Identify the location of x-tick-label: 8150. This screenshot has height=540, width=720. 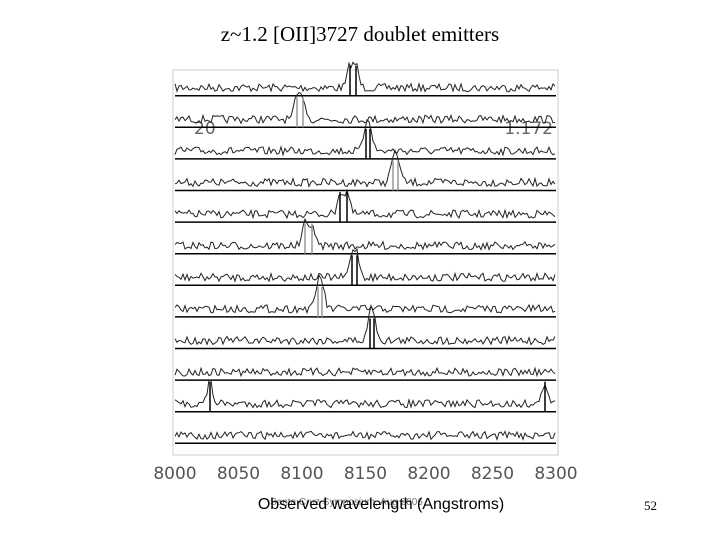
(365, 474).